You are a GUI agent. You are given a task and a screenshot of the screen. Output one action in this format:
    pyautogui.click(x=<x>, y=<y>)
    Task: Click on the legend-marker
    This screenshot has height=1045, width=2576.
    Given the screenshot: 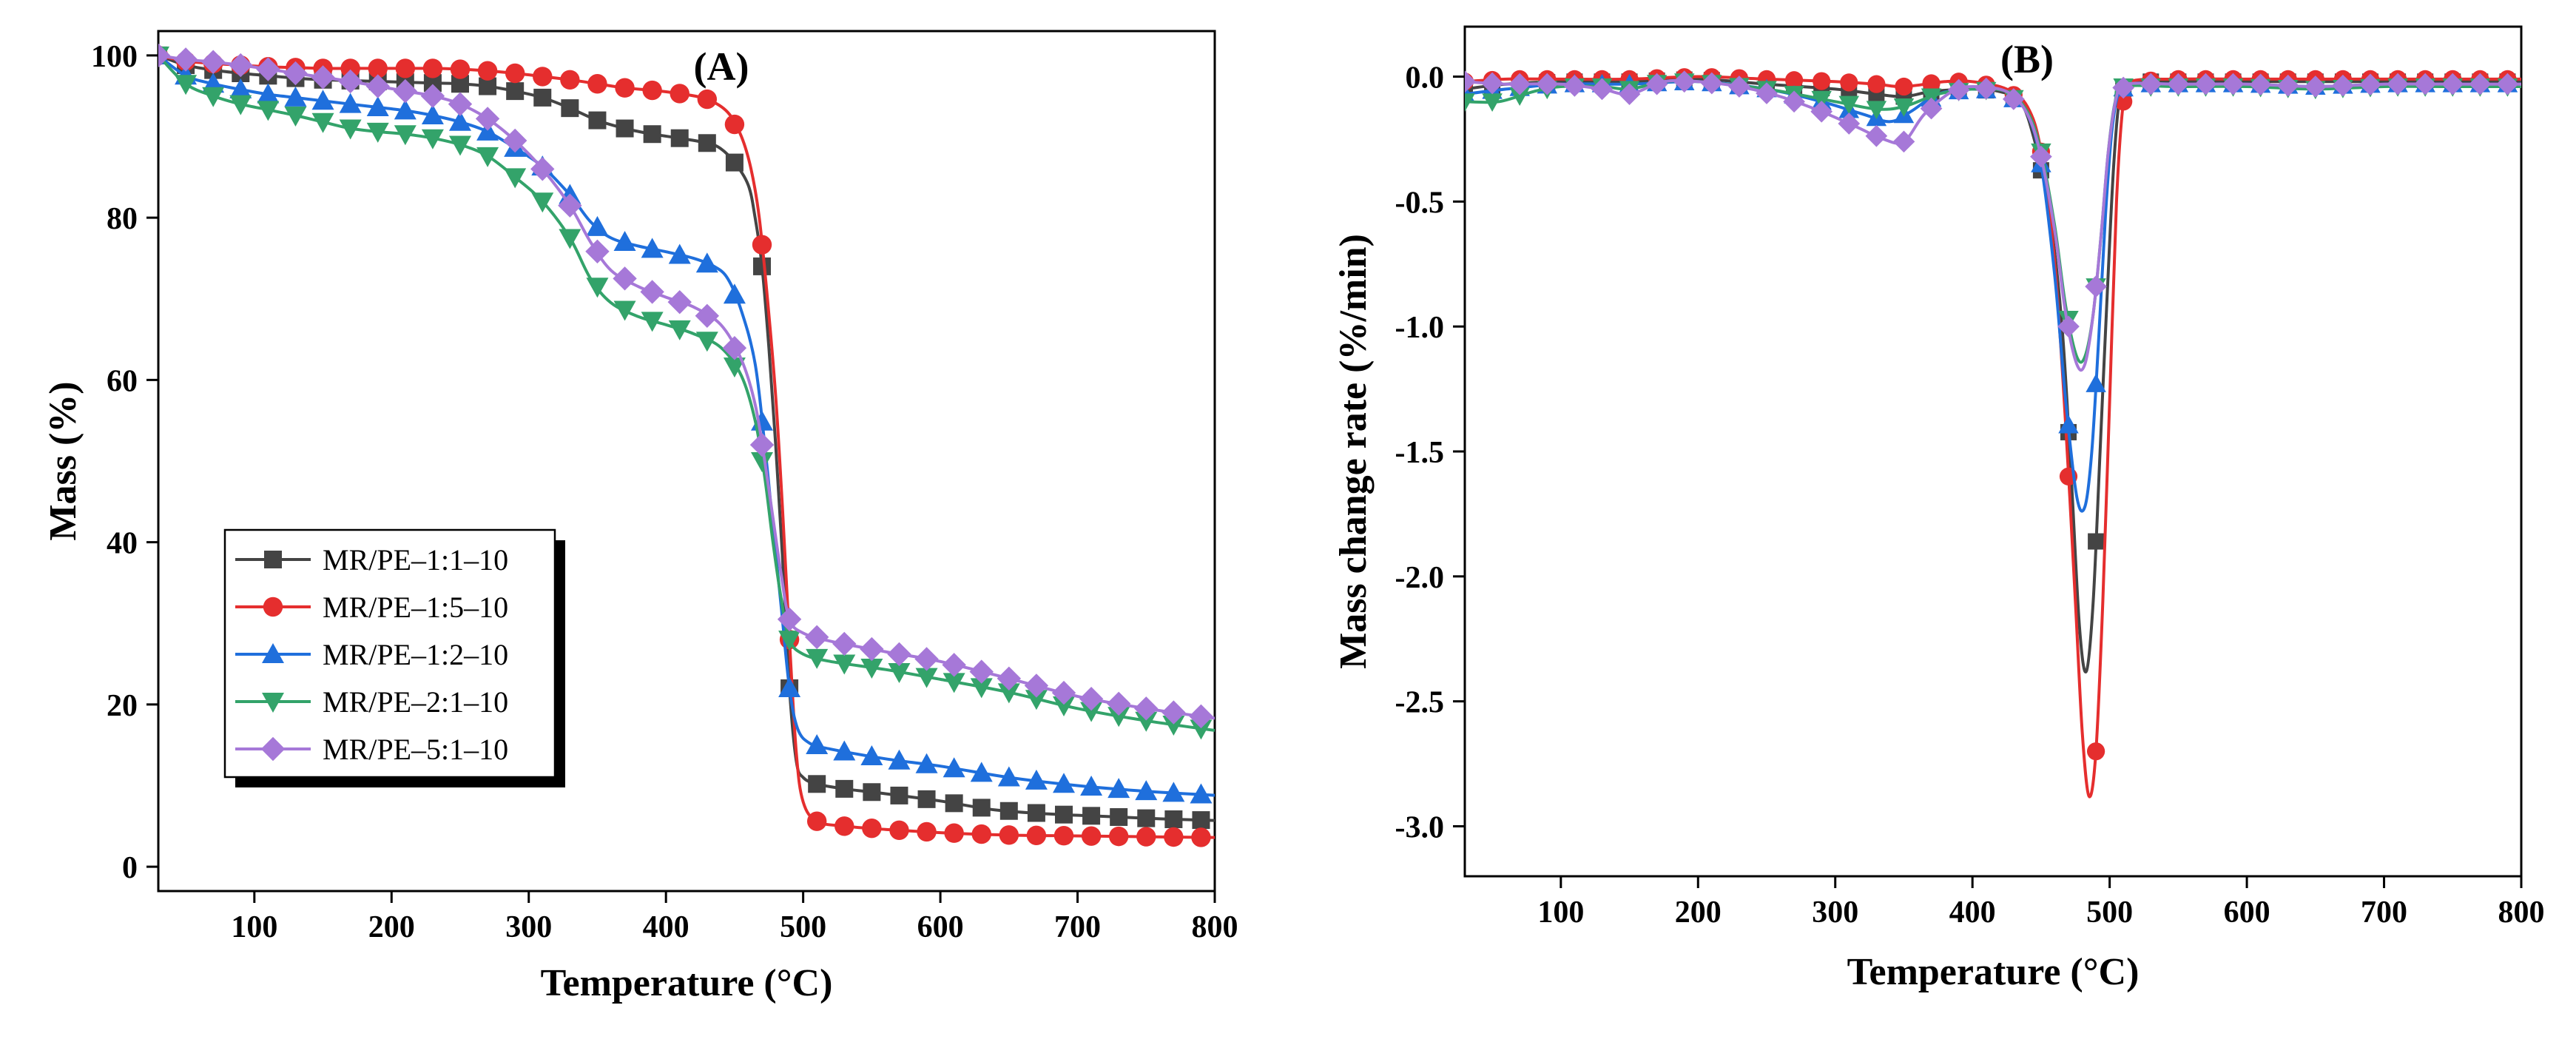 What is the action you would take?
    pyautogui.click(x=273, y=653)
    